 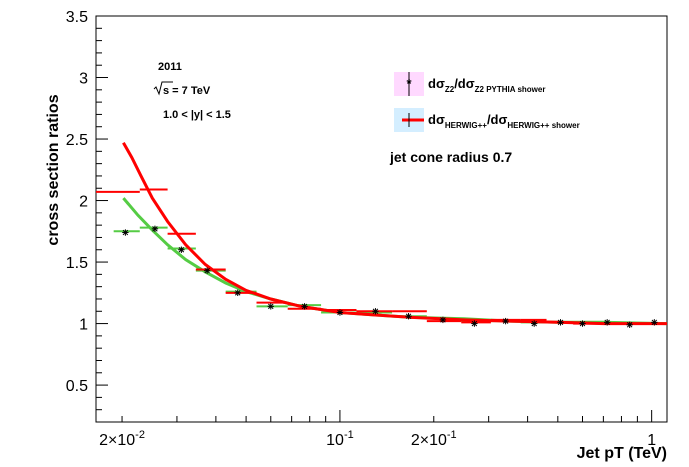 What do you see at coordinates (504, 121) in the screenshot?
I see `legend-label-herwig: dσHERWIG++/dσHERWIG++ shower` at bounding box center [504, 121].